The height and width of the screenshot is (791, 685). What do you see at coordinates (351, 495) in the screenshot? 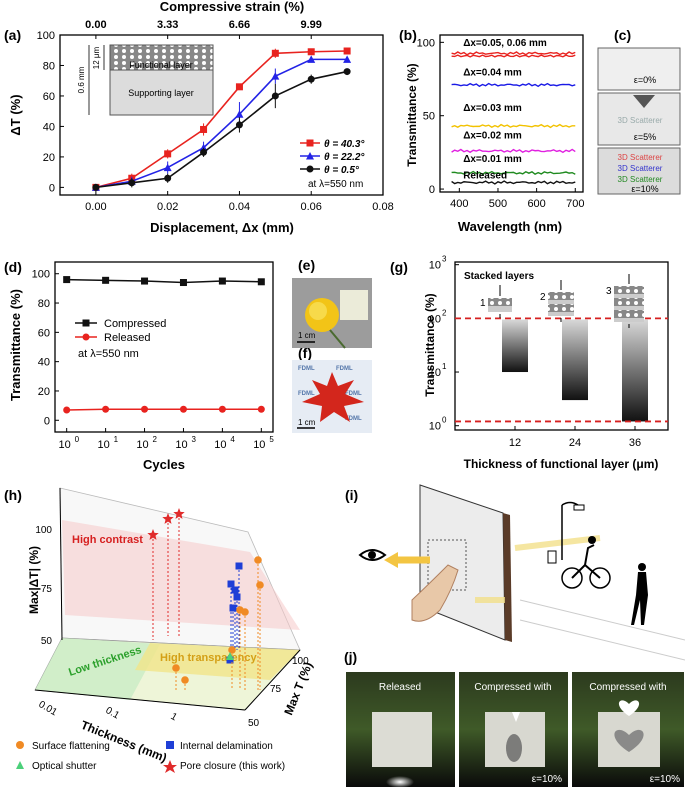
I see `panel-i-label: (i)` at bounding box center [351, 495].